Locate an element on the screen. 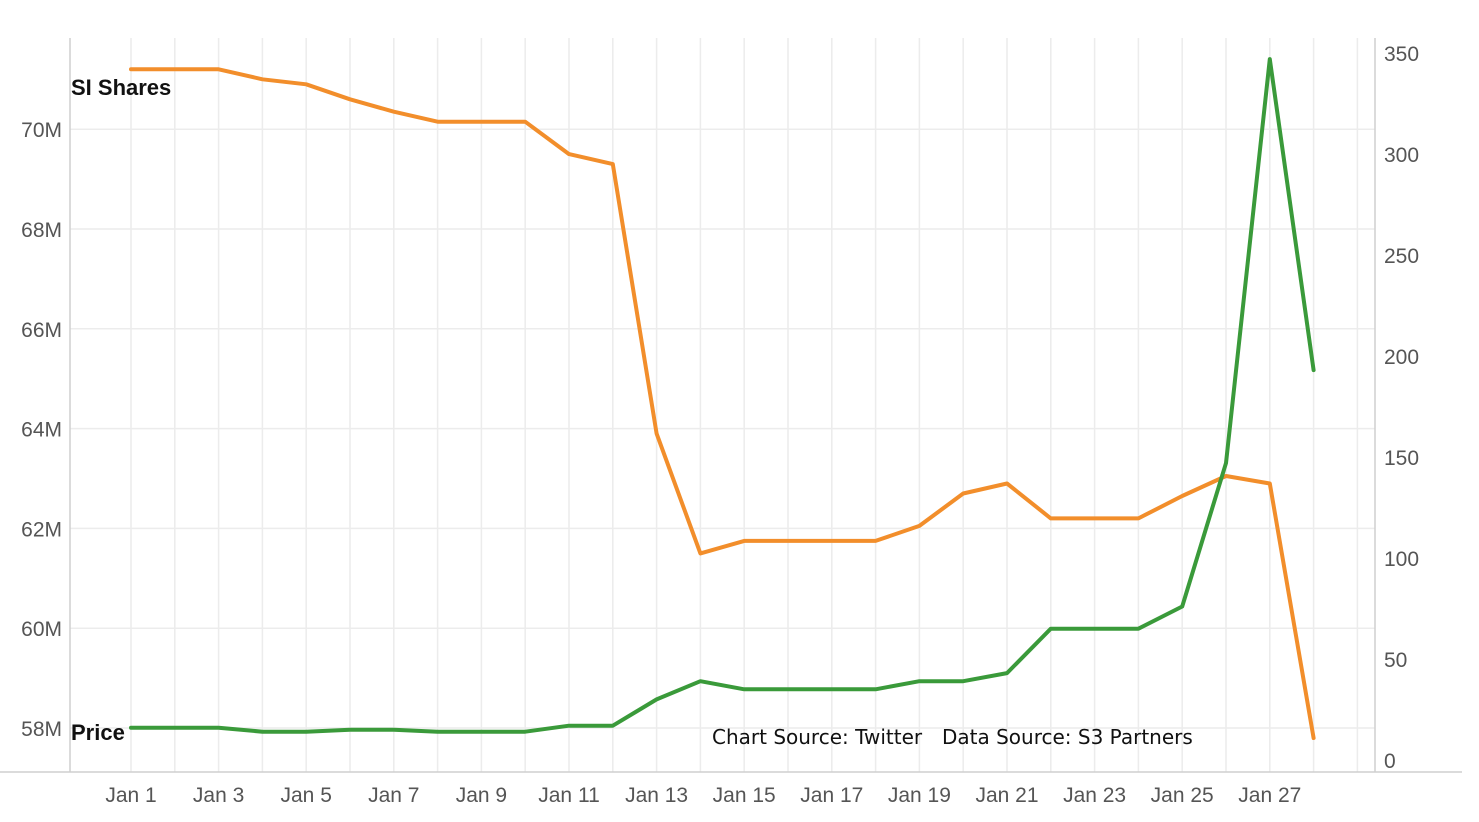 This screenshot has width=1479, height=822. x-tick-label: Jan 3 is located at coordinates (218, 795).